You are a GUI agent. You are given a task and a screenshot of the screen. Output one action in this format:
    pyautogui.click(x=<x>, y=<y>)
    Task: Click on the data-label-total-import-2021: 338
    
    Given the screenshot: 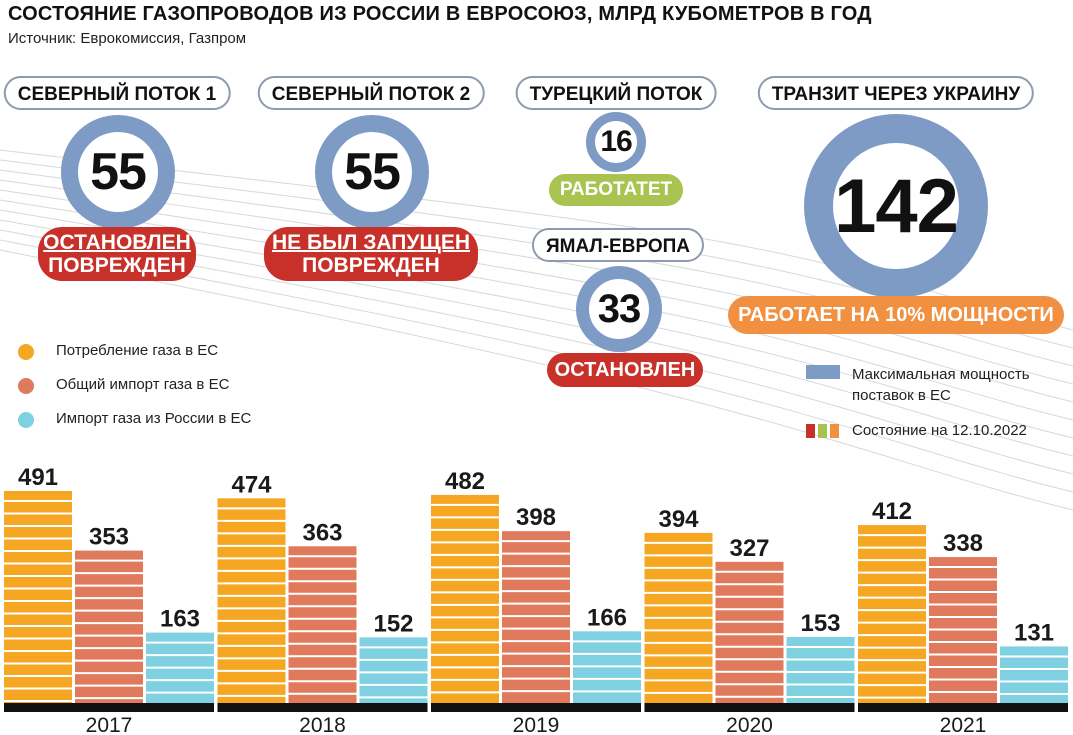 What is the action you would take?
    pyautogui.click(x=963, y=543)
    